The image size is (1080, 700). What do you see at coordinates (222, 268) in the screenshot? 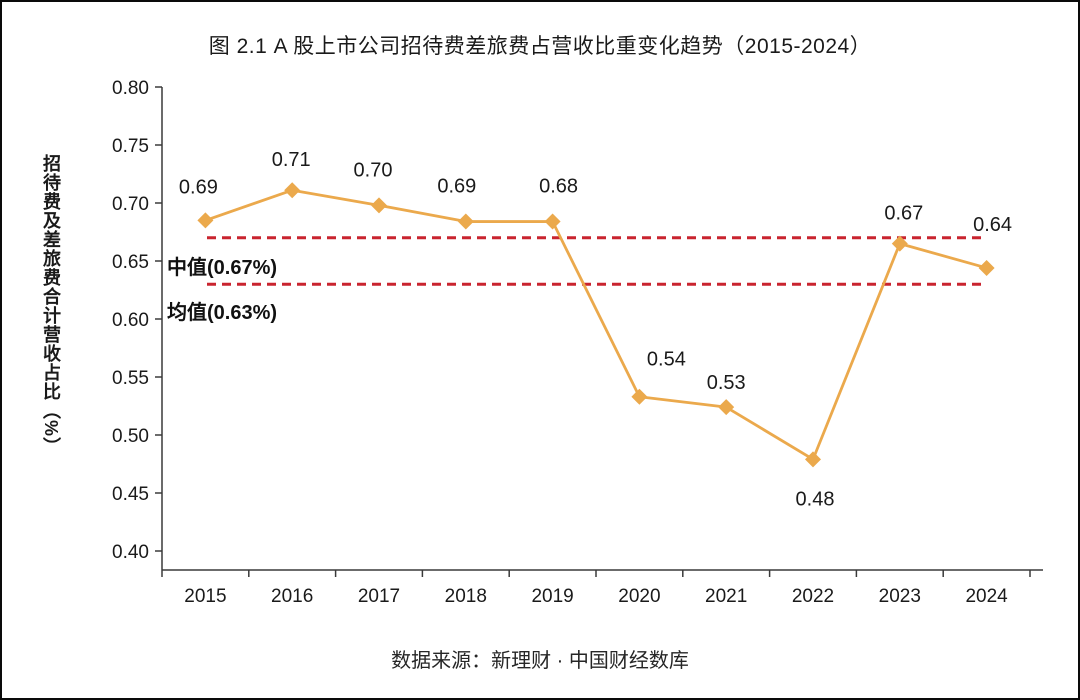
I see `median-line-annotation: 中值(0.67%)` at bounding box center [222, 268].